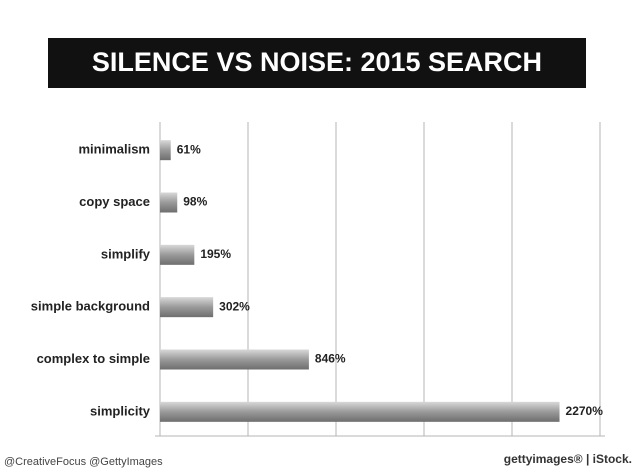 Image resolution: width=639 pixels, height=473 pixels. I want to click on y-tick-label: simple background, so click(90, 306).